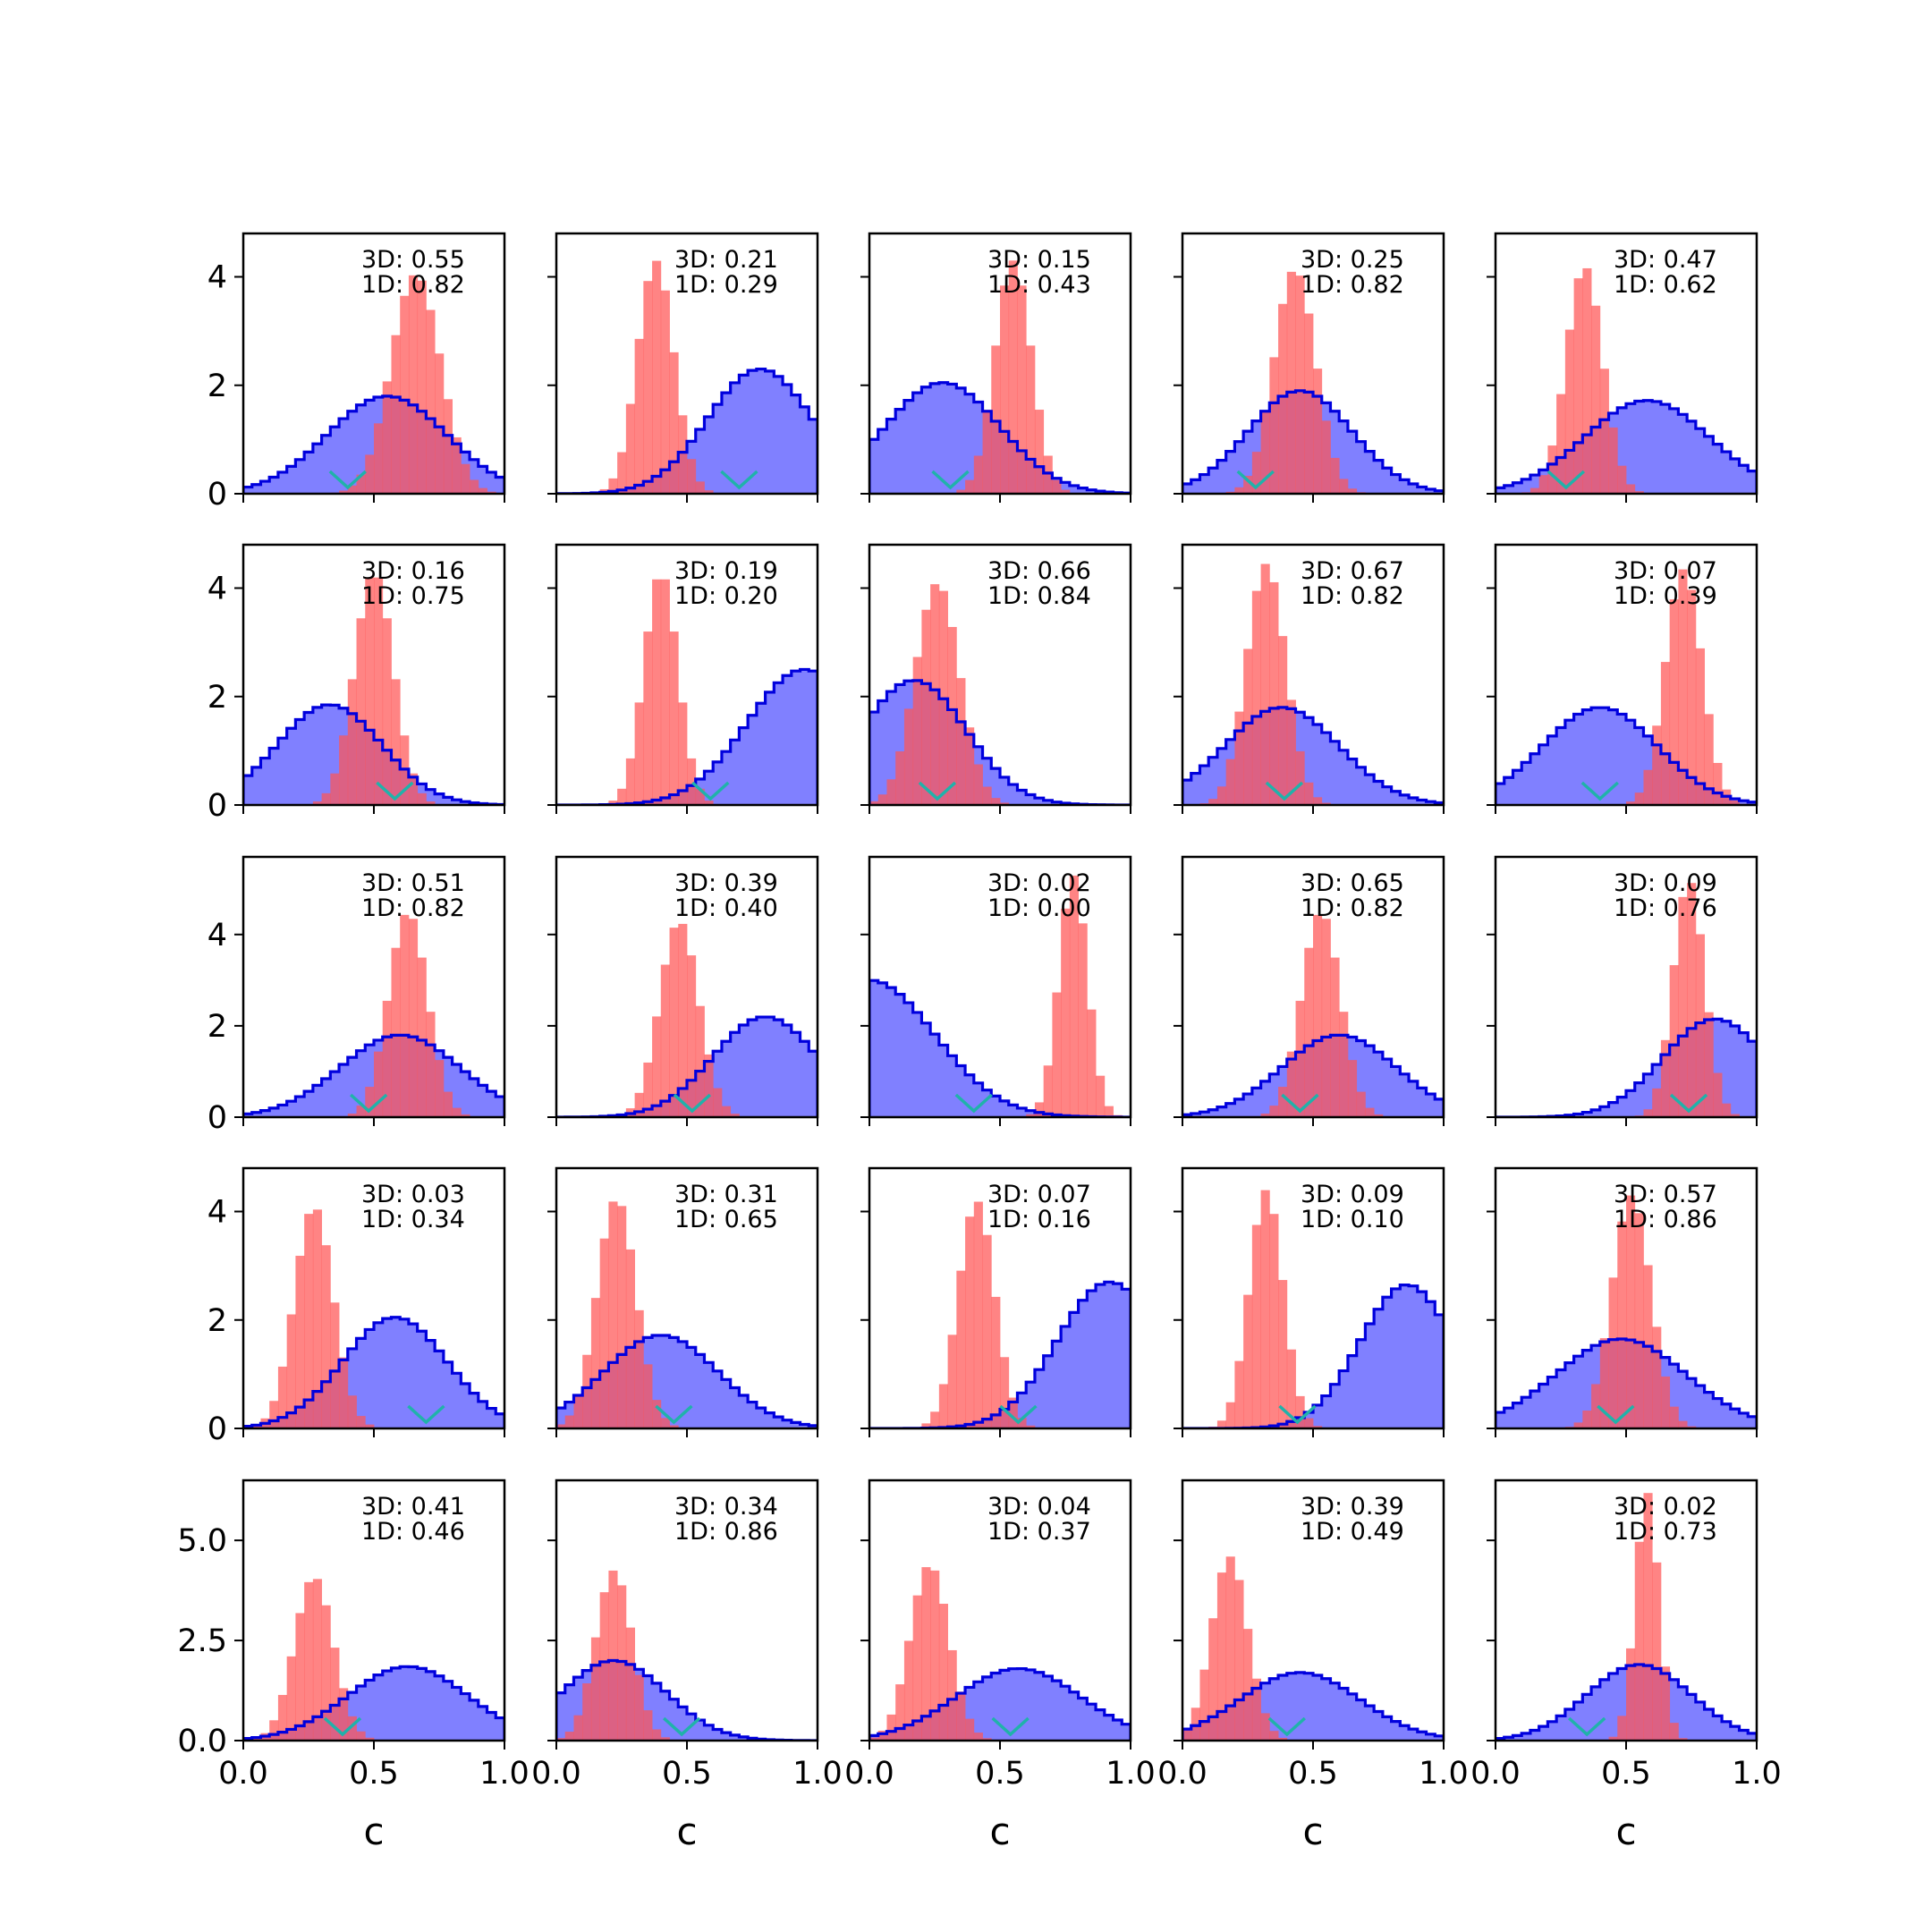 This screenshot has width=1932, height=1932. Describe the element at coordinates (373, 1703) in the screenshot. I see `wide-histogram` at that location.